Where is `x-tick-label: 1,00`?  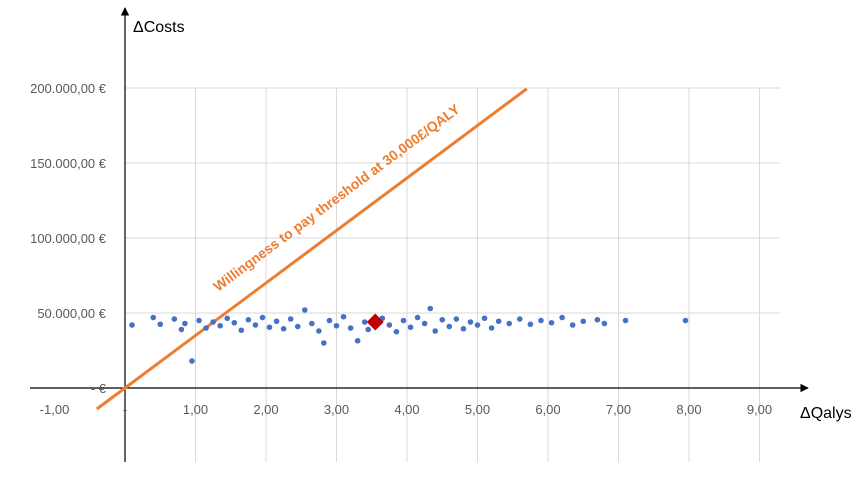
x-tick-label: 1,00 is located at coordinates (195, 409).